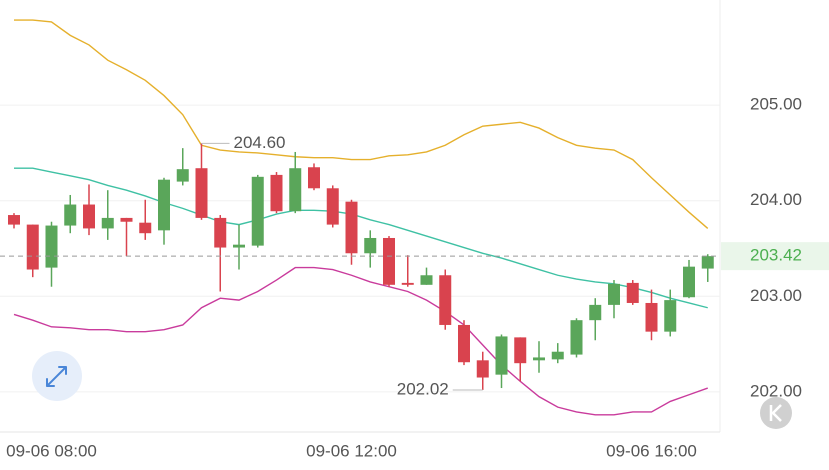  I want to click on y-tick-label: 202.00, so click(776, 390).